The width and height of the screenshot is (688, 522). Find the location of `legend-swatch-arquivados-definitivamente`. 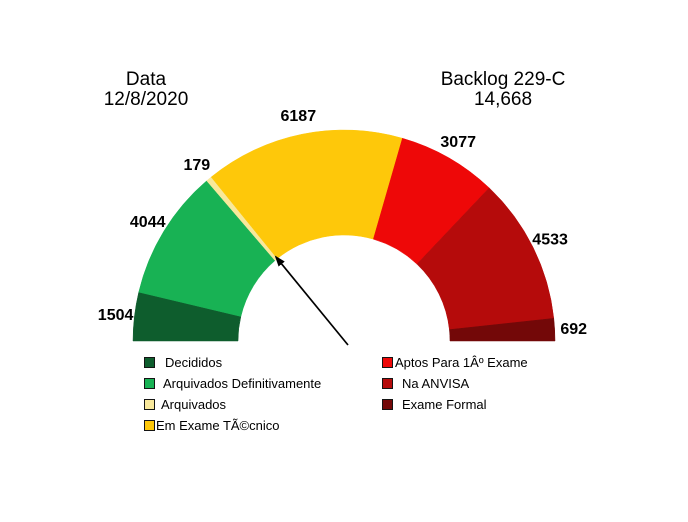

legend-swatch-arquivados-definitivamente is located at coordinates (149, 383).